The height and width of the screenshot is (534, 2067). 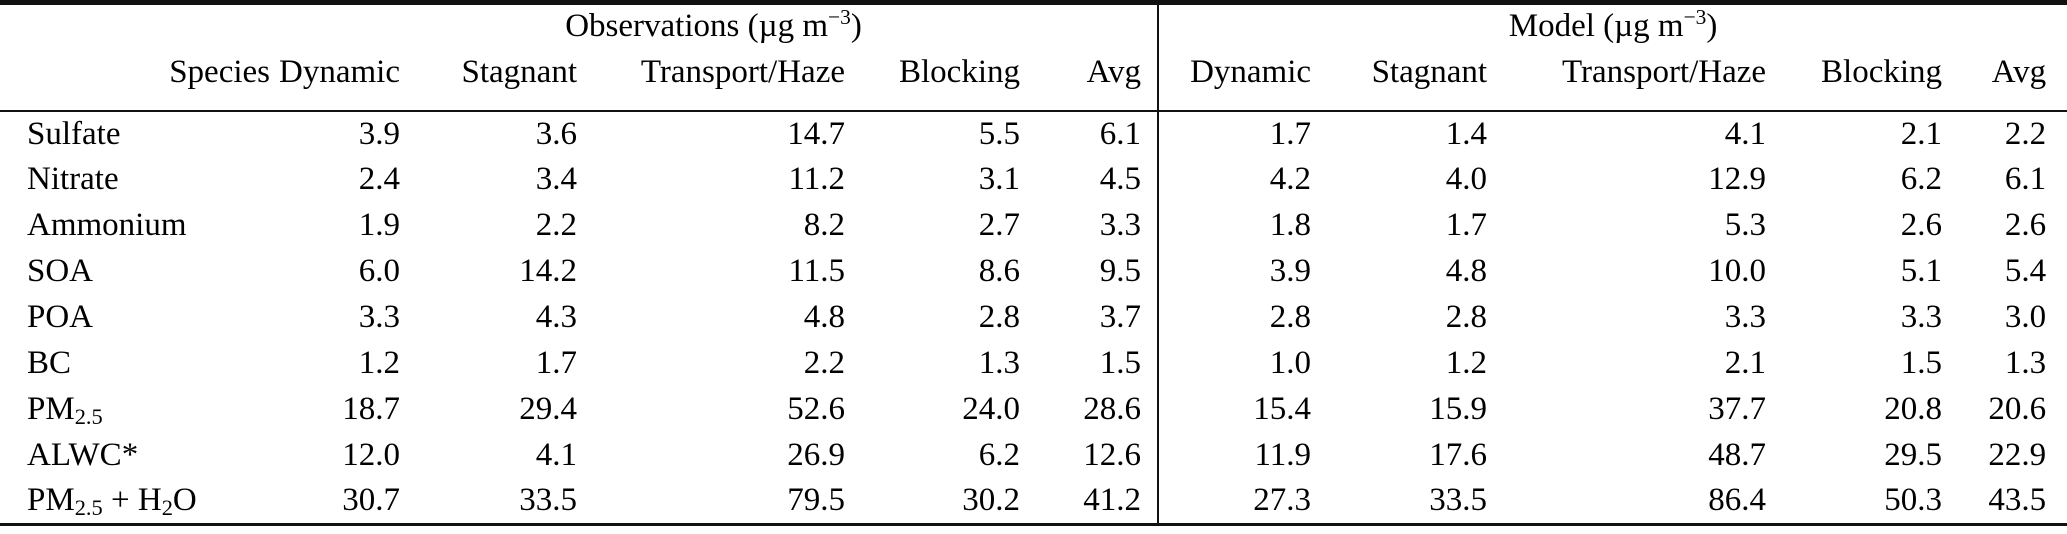 I want to click on value-cell: 29.4, so click(x=548, y=409).